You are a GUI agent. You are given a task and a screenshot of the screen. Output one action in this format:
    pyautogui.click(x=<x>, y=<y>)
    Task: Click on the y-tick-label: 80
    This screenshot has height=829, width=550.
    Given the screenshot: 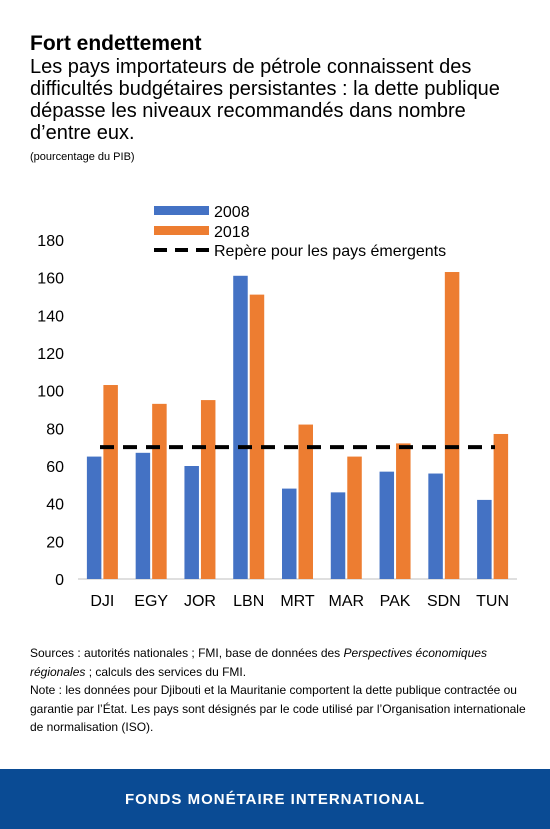 What is the action you would take?
    pyautogui.click(x=55, y=429)
    